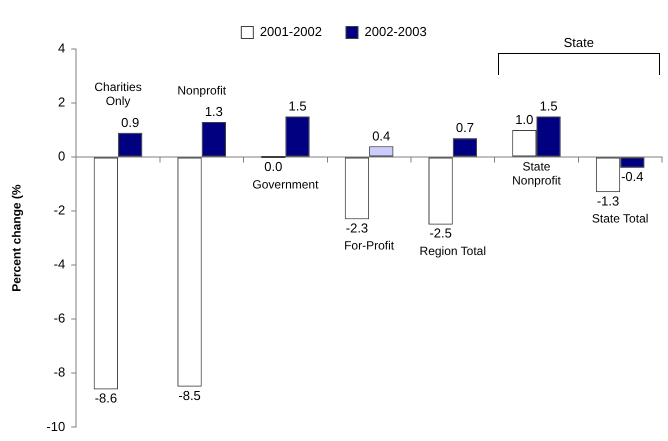 Image resolution: width=668 pixels, height=441 pixels. Describe the element at coordinates (60, 318) in the screenshot. I see `y-tick-label: -6` at that location.